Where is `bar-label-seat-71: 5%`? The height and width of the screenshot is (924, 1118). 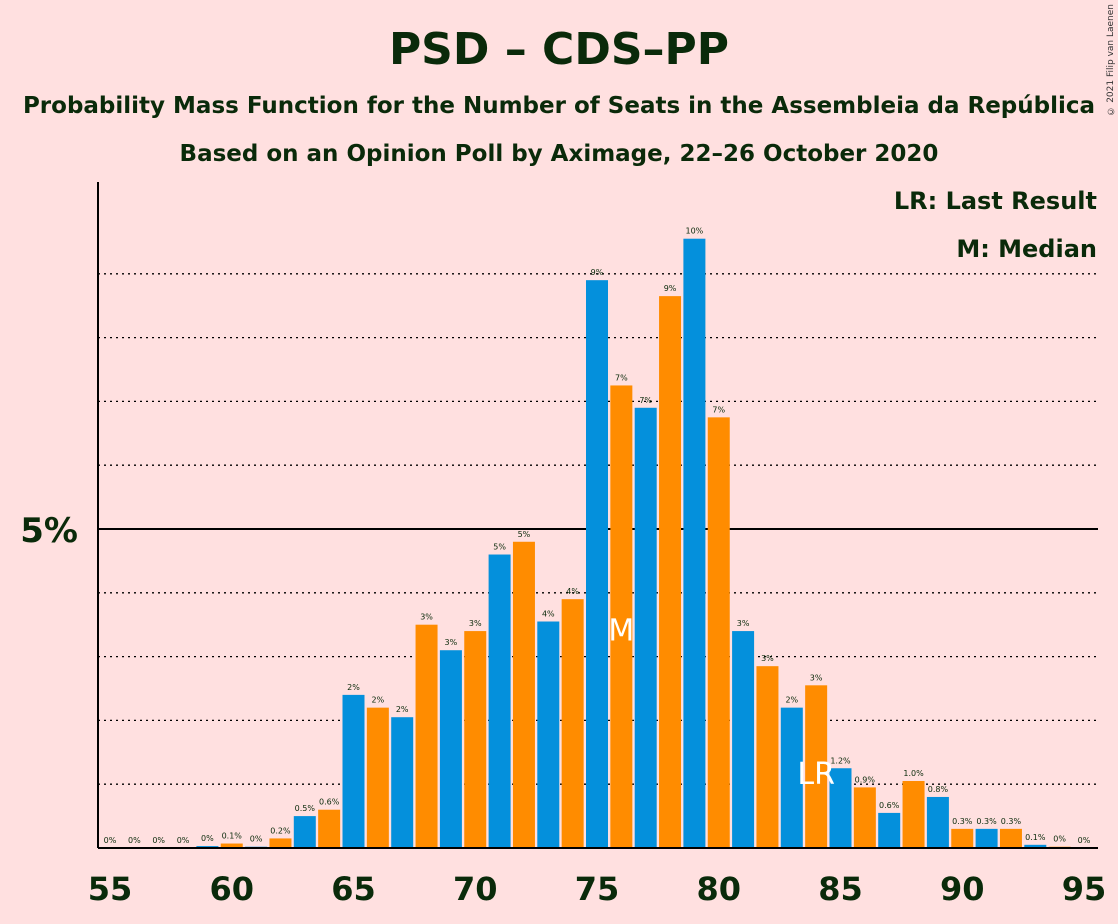
bar-label-seat-71: 5% is located at coordinates (499, 547).